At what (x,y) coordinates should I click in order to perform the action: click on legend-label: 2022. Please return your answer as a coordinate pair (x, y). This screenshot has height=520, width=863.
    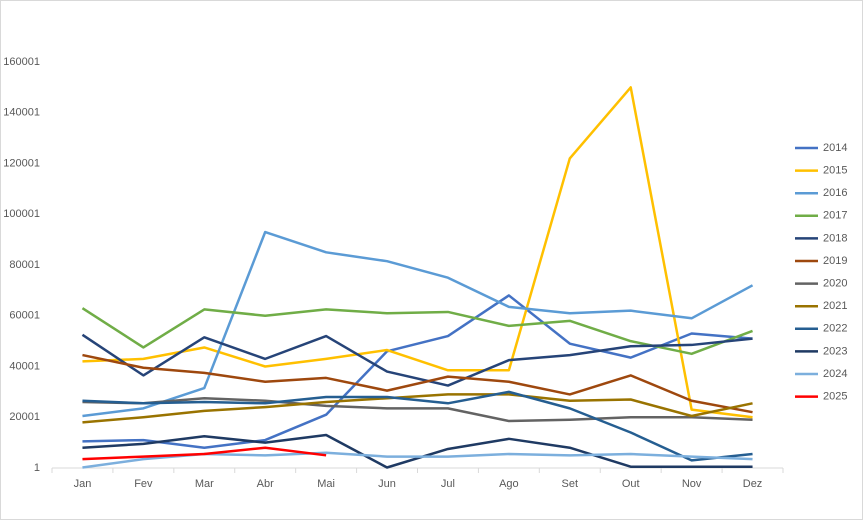
    Looking at the image, I should click on (835, 329).